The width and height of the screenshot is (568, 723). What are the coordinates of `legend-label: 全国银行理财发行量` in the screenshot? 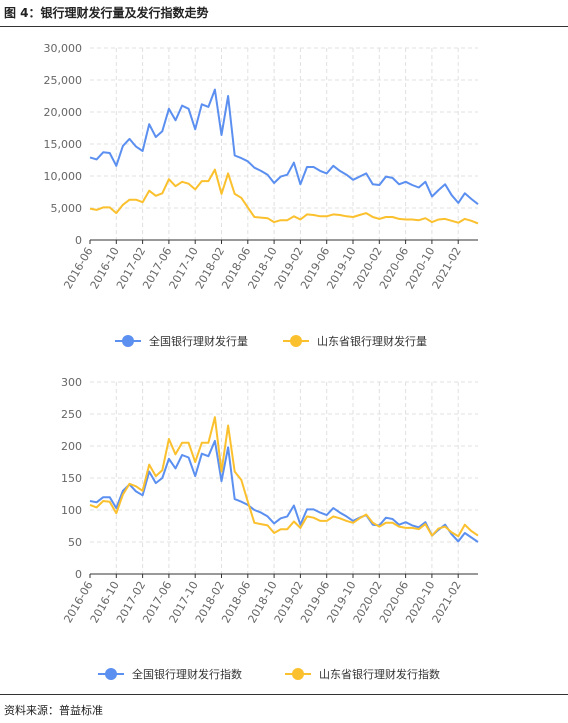 It's located at (198, 341).